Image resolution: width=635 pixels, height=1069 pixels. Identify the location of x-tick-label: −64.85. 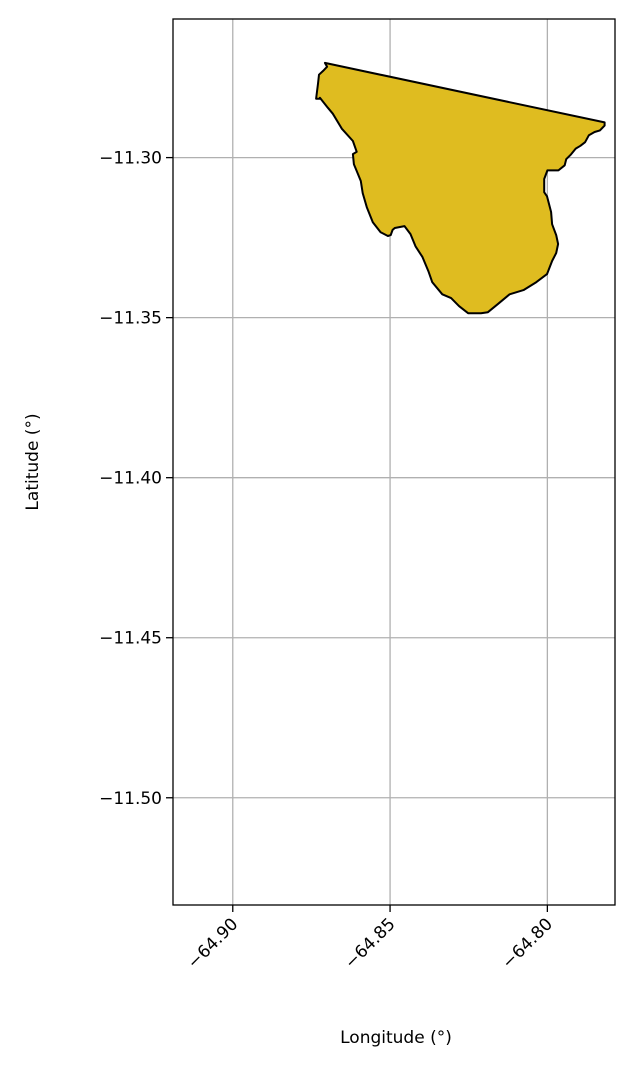
(370, 943).